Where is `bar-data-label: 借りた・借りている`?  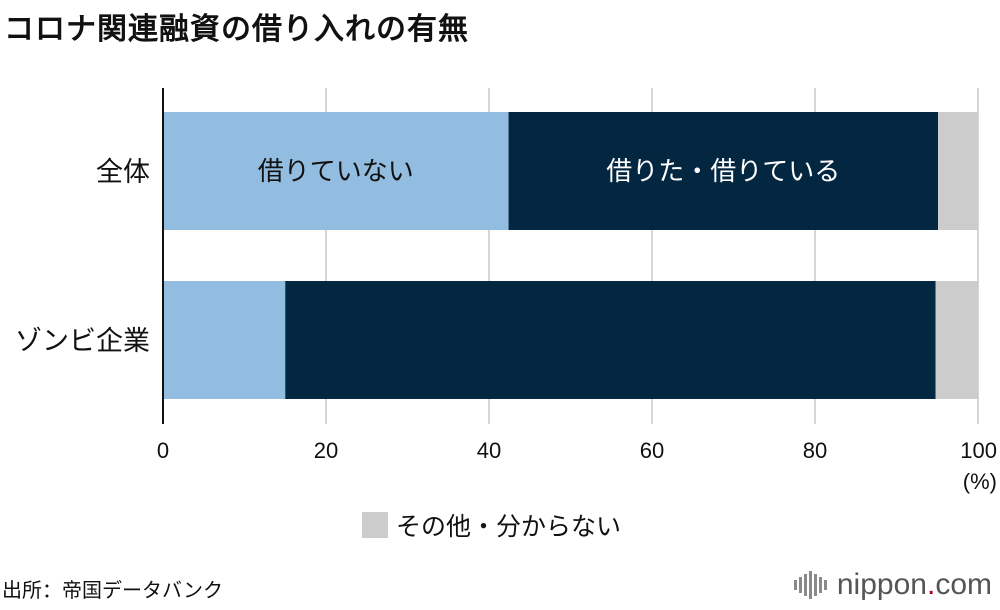 bar-data-label: 借りた・借りている is located at coordinates (723, 172).